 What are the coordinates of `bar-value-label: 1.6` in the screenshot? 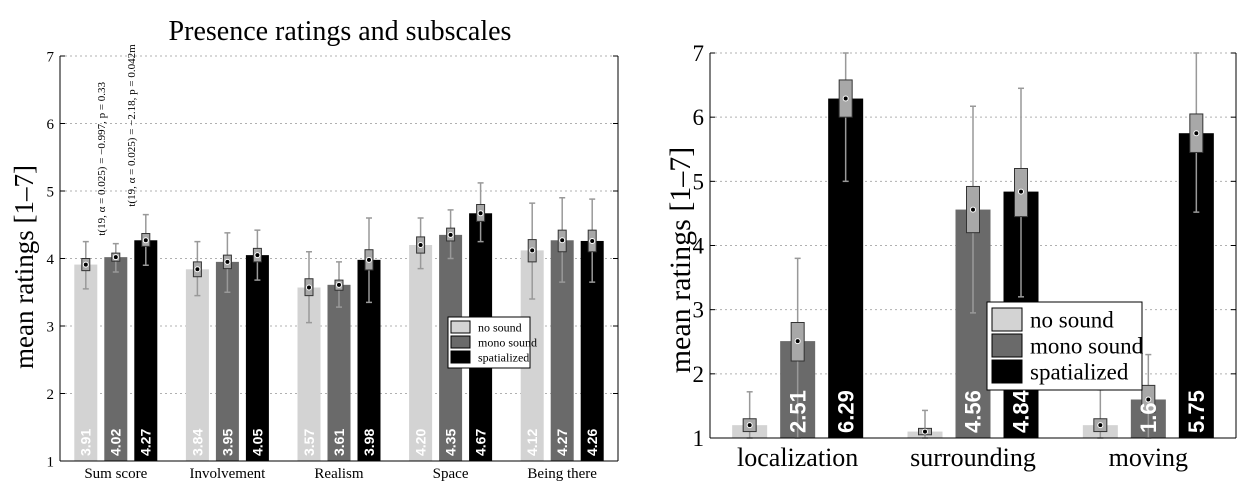 It's located at (1148, 417).